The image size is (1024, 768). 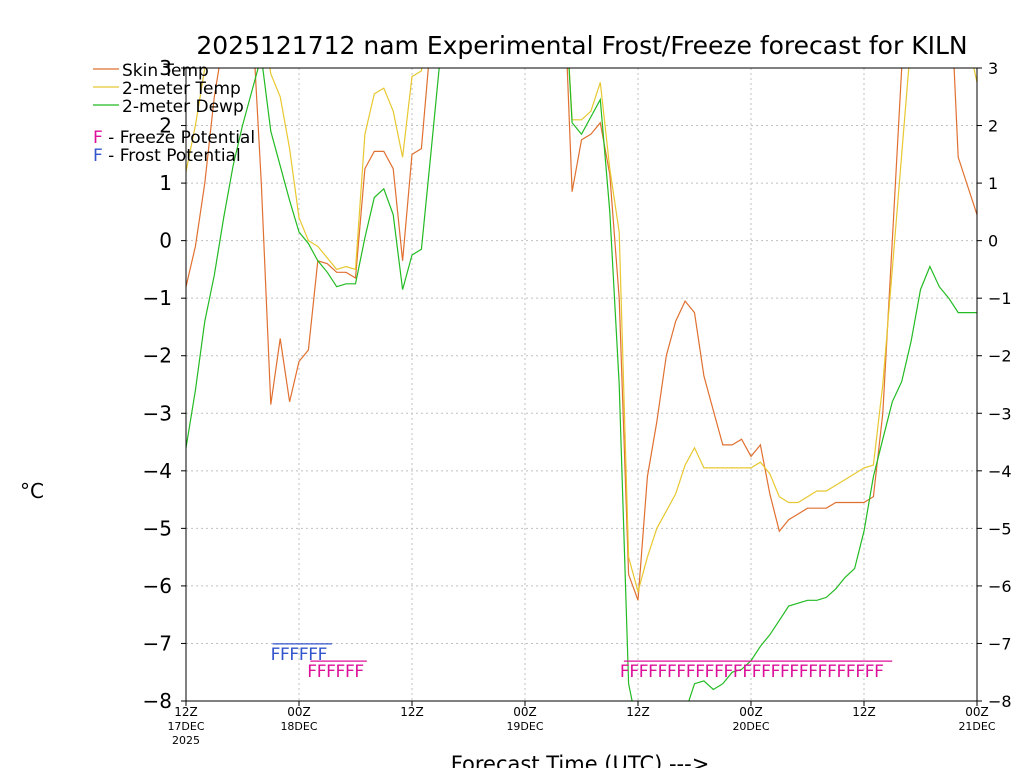 What do you see at coordinates (98, 138) in the screenshot?
I see `legend-freeze-letter: F` at bounding box center [98, 138].